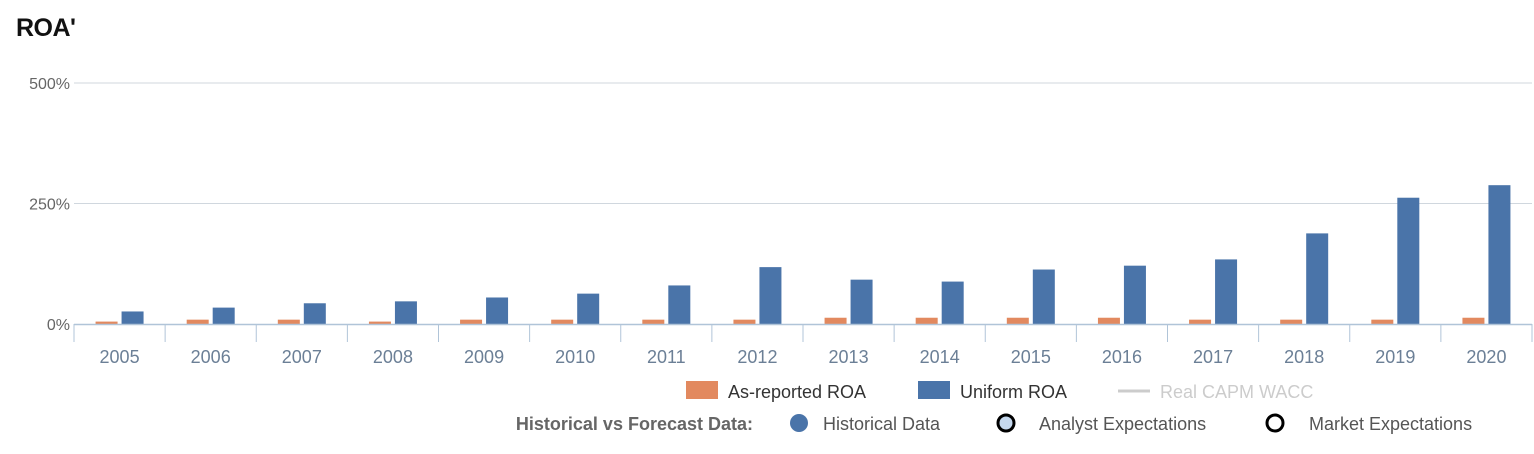 This screenshot has height=454, width=1534. I want to click on x-tick-label: 2006, so click(211, 357).